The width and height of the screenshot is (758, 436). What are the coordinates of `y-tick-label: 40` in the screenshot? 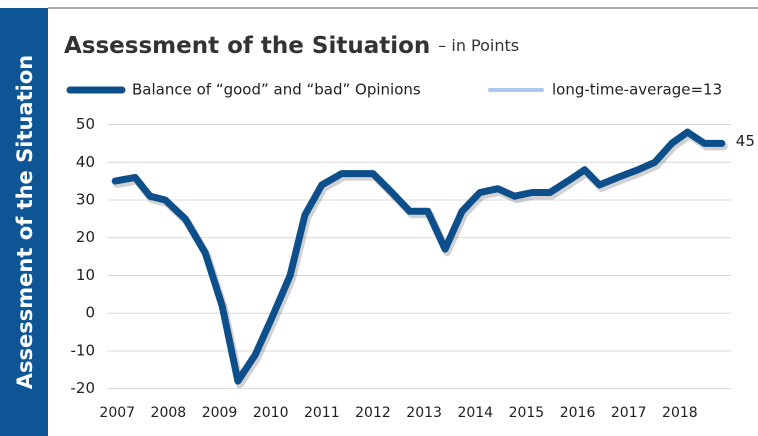 It's located at (85, 162).